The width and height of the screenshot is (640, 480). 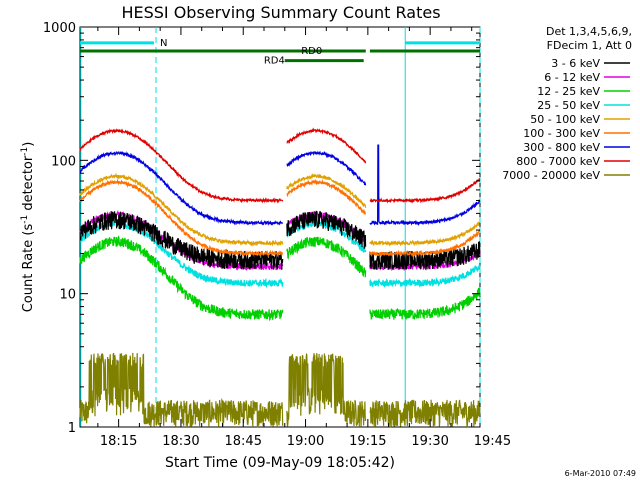 I want to click on flag-label-n: N, so click(x=163, y=43).